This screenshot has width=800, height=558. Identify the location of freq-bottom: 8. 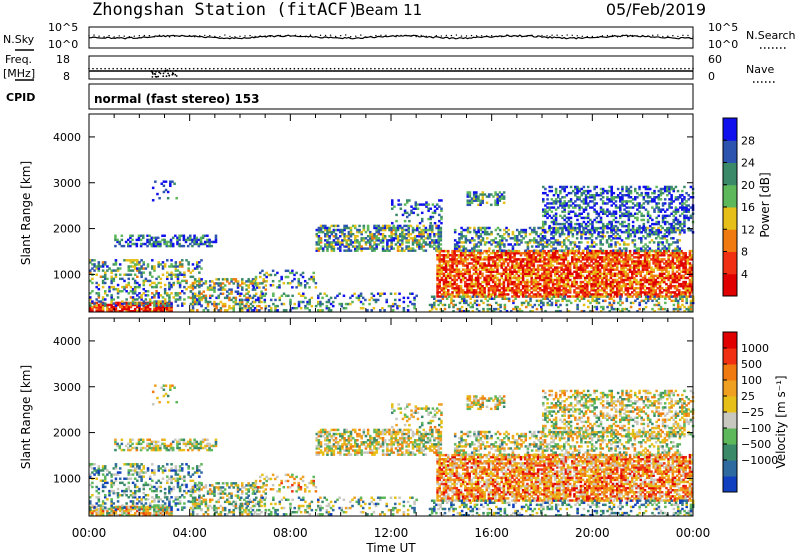
(66, 76).